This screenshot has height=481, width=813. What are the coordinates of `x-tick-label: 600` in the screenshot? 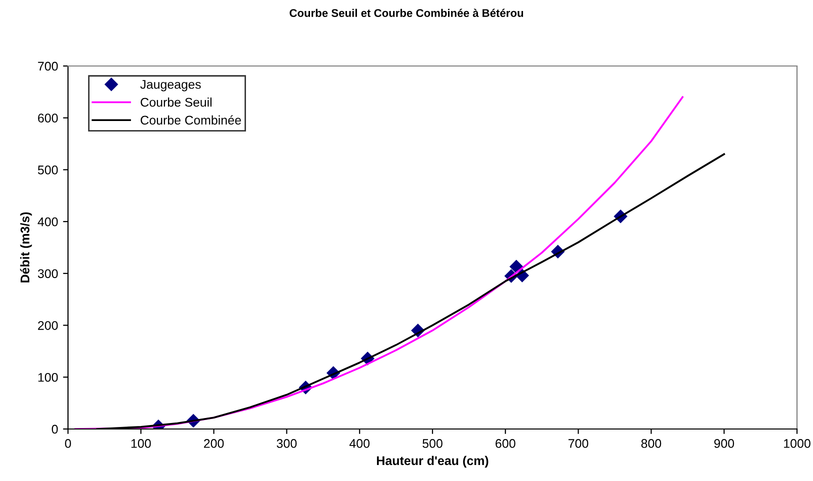 It's located at (506, 443).